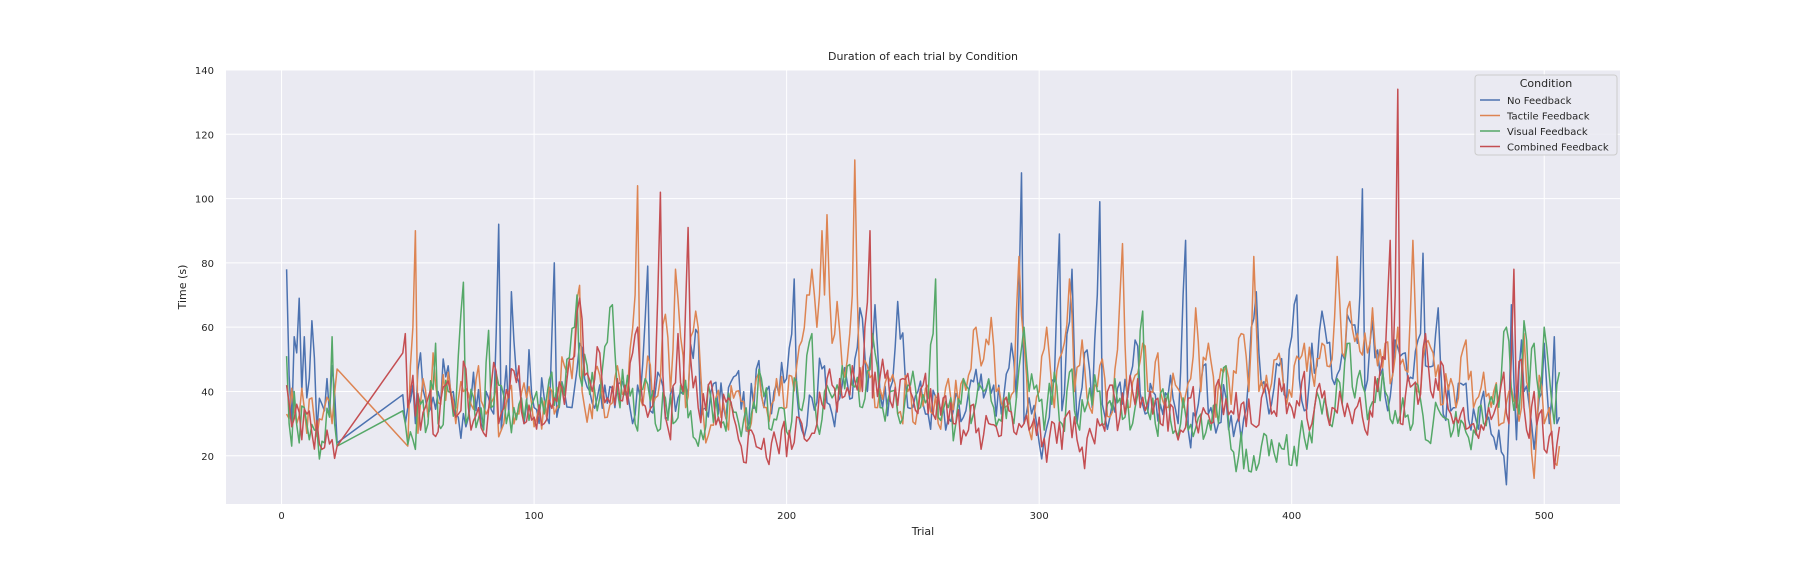 This screenshot has height=576, width=1800. Describe the element at coordinates (207, 264) in the screenshot. I see `y-tick-label: 80` at that location.